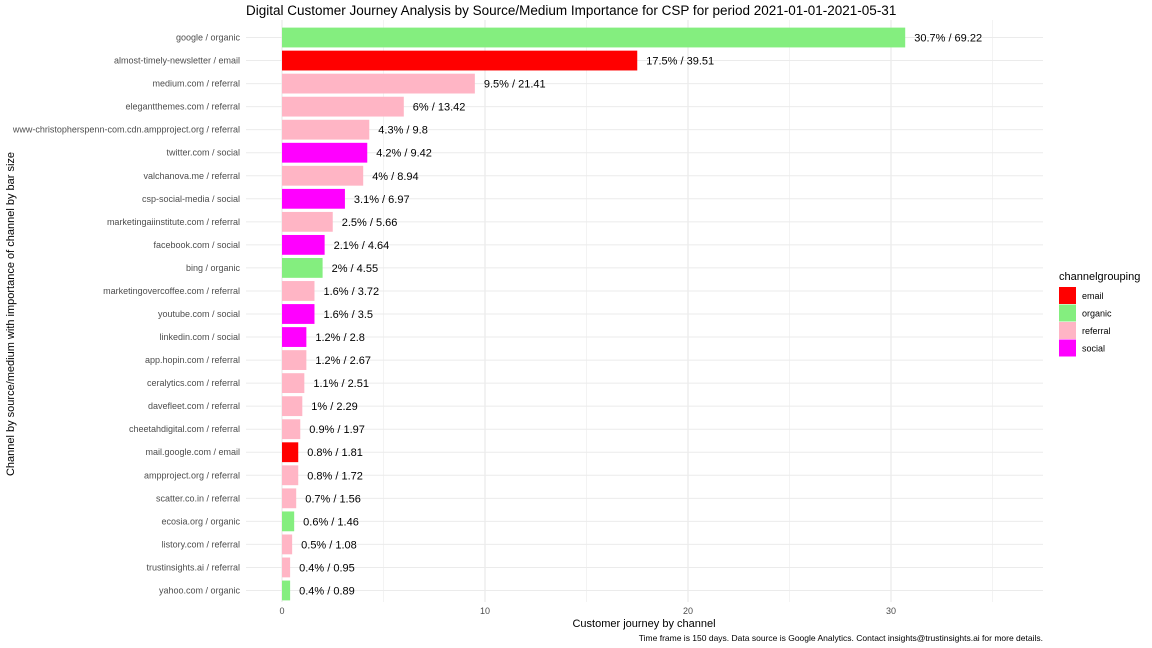 The height and width of the screenshot is (648, 1152). I want to click on y-tick-label: google / organic, so click(208, 38).